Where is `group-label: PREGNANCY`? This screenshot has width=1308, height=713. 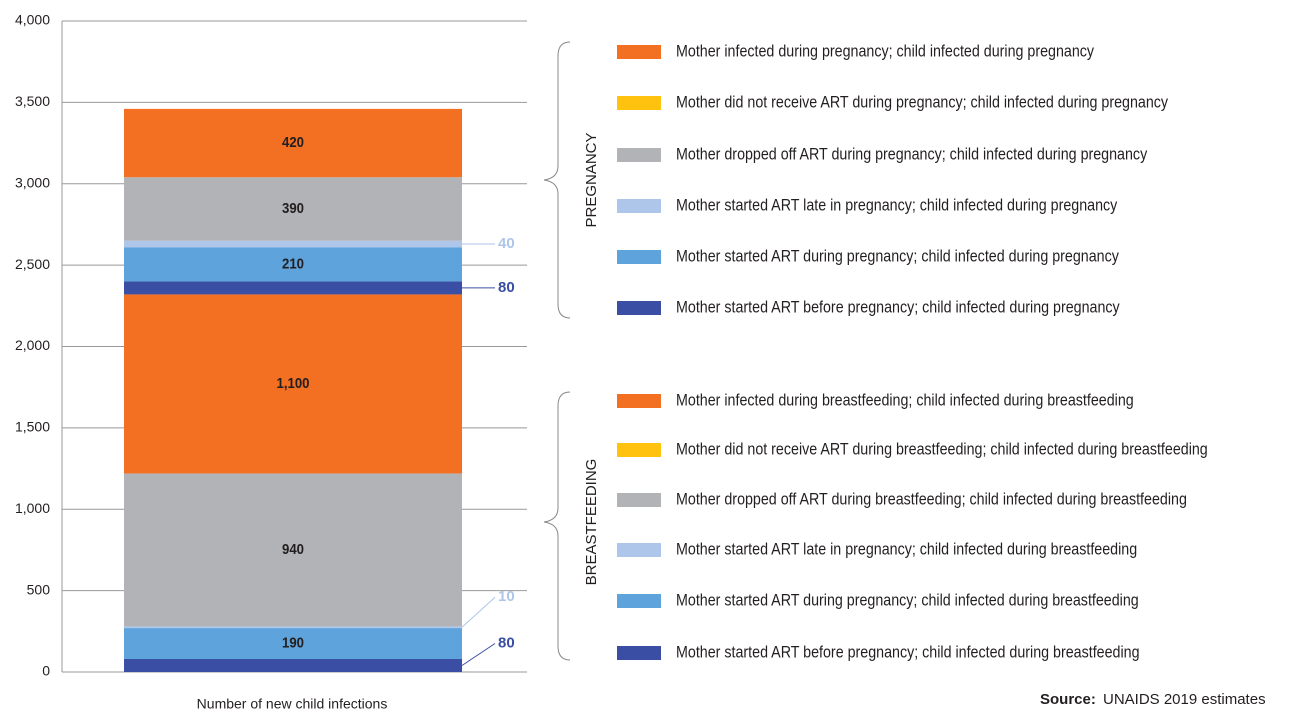
group-label: PREGNANCY is located at coordinates (591, 179).